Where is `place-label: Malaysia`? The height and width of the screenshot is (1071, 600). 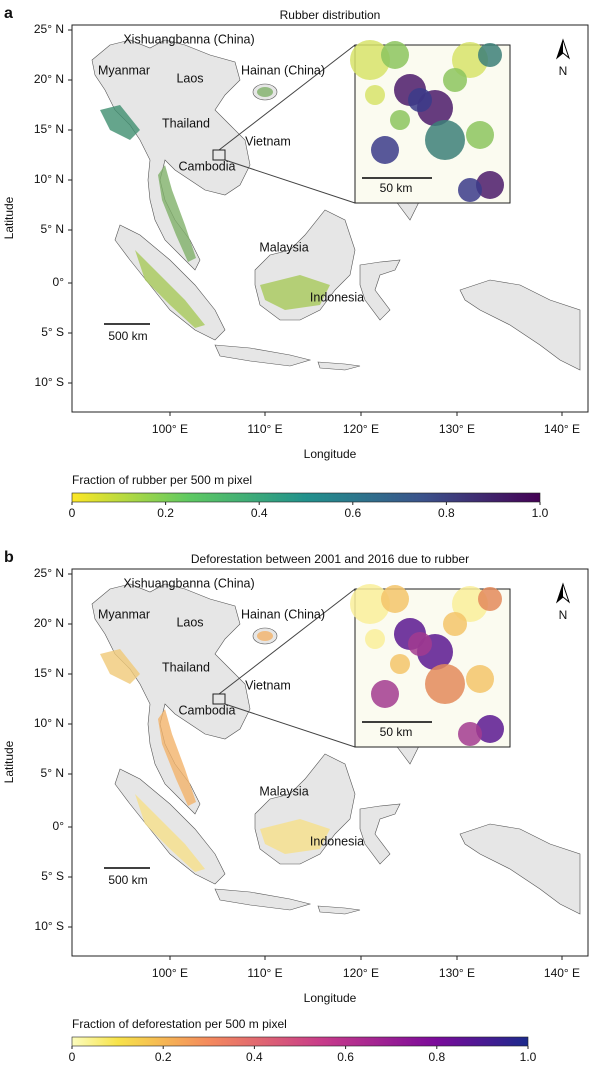
place-label: Malaysia is located at coordinates (283, 791).